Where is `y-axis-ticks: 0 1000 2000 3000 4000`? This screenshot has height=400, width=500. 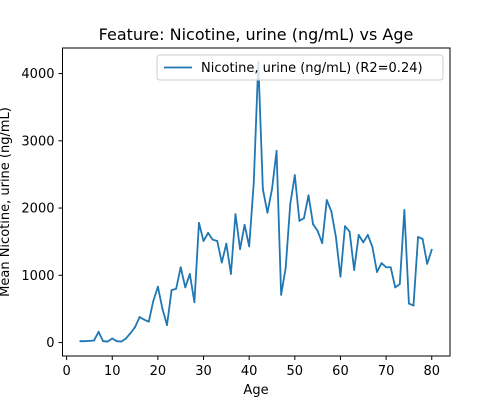
y-axis-ticks: 0 1000 2000 3000 4000 is located at coordinates (42, 209).